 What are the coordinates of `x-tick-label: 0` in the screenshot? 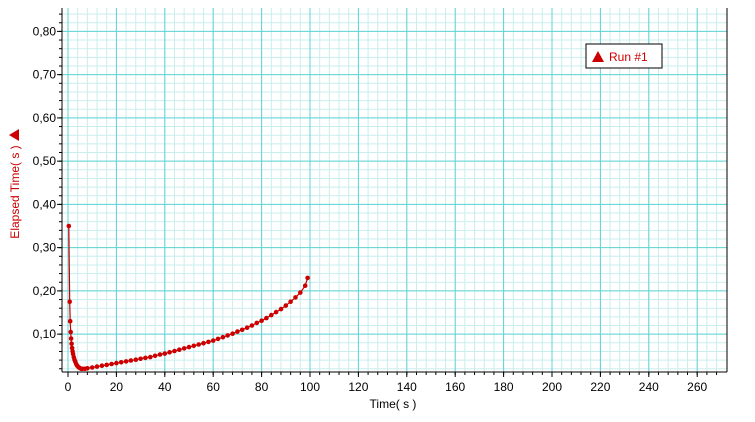 It's located at (68, 387).